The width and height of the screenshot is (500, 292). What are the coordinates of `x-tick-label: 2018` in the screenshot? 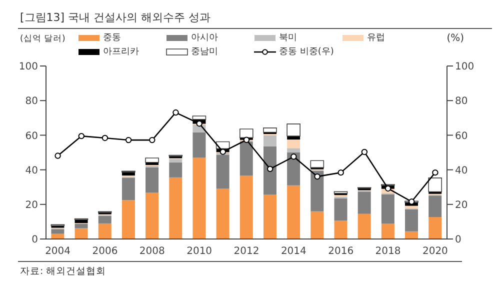 It's located at (388, 252).